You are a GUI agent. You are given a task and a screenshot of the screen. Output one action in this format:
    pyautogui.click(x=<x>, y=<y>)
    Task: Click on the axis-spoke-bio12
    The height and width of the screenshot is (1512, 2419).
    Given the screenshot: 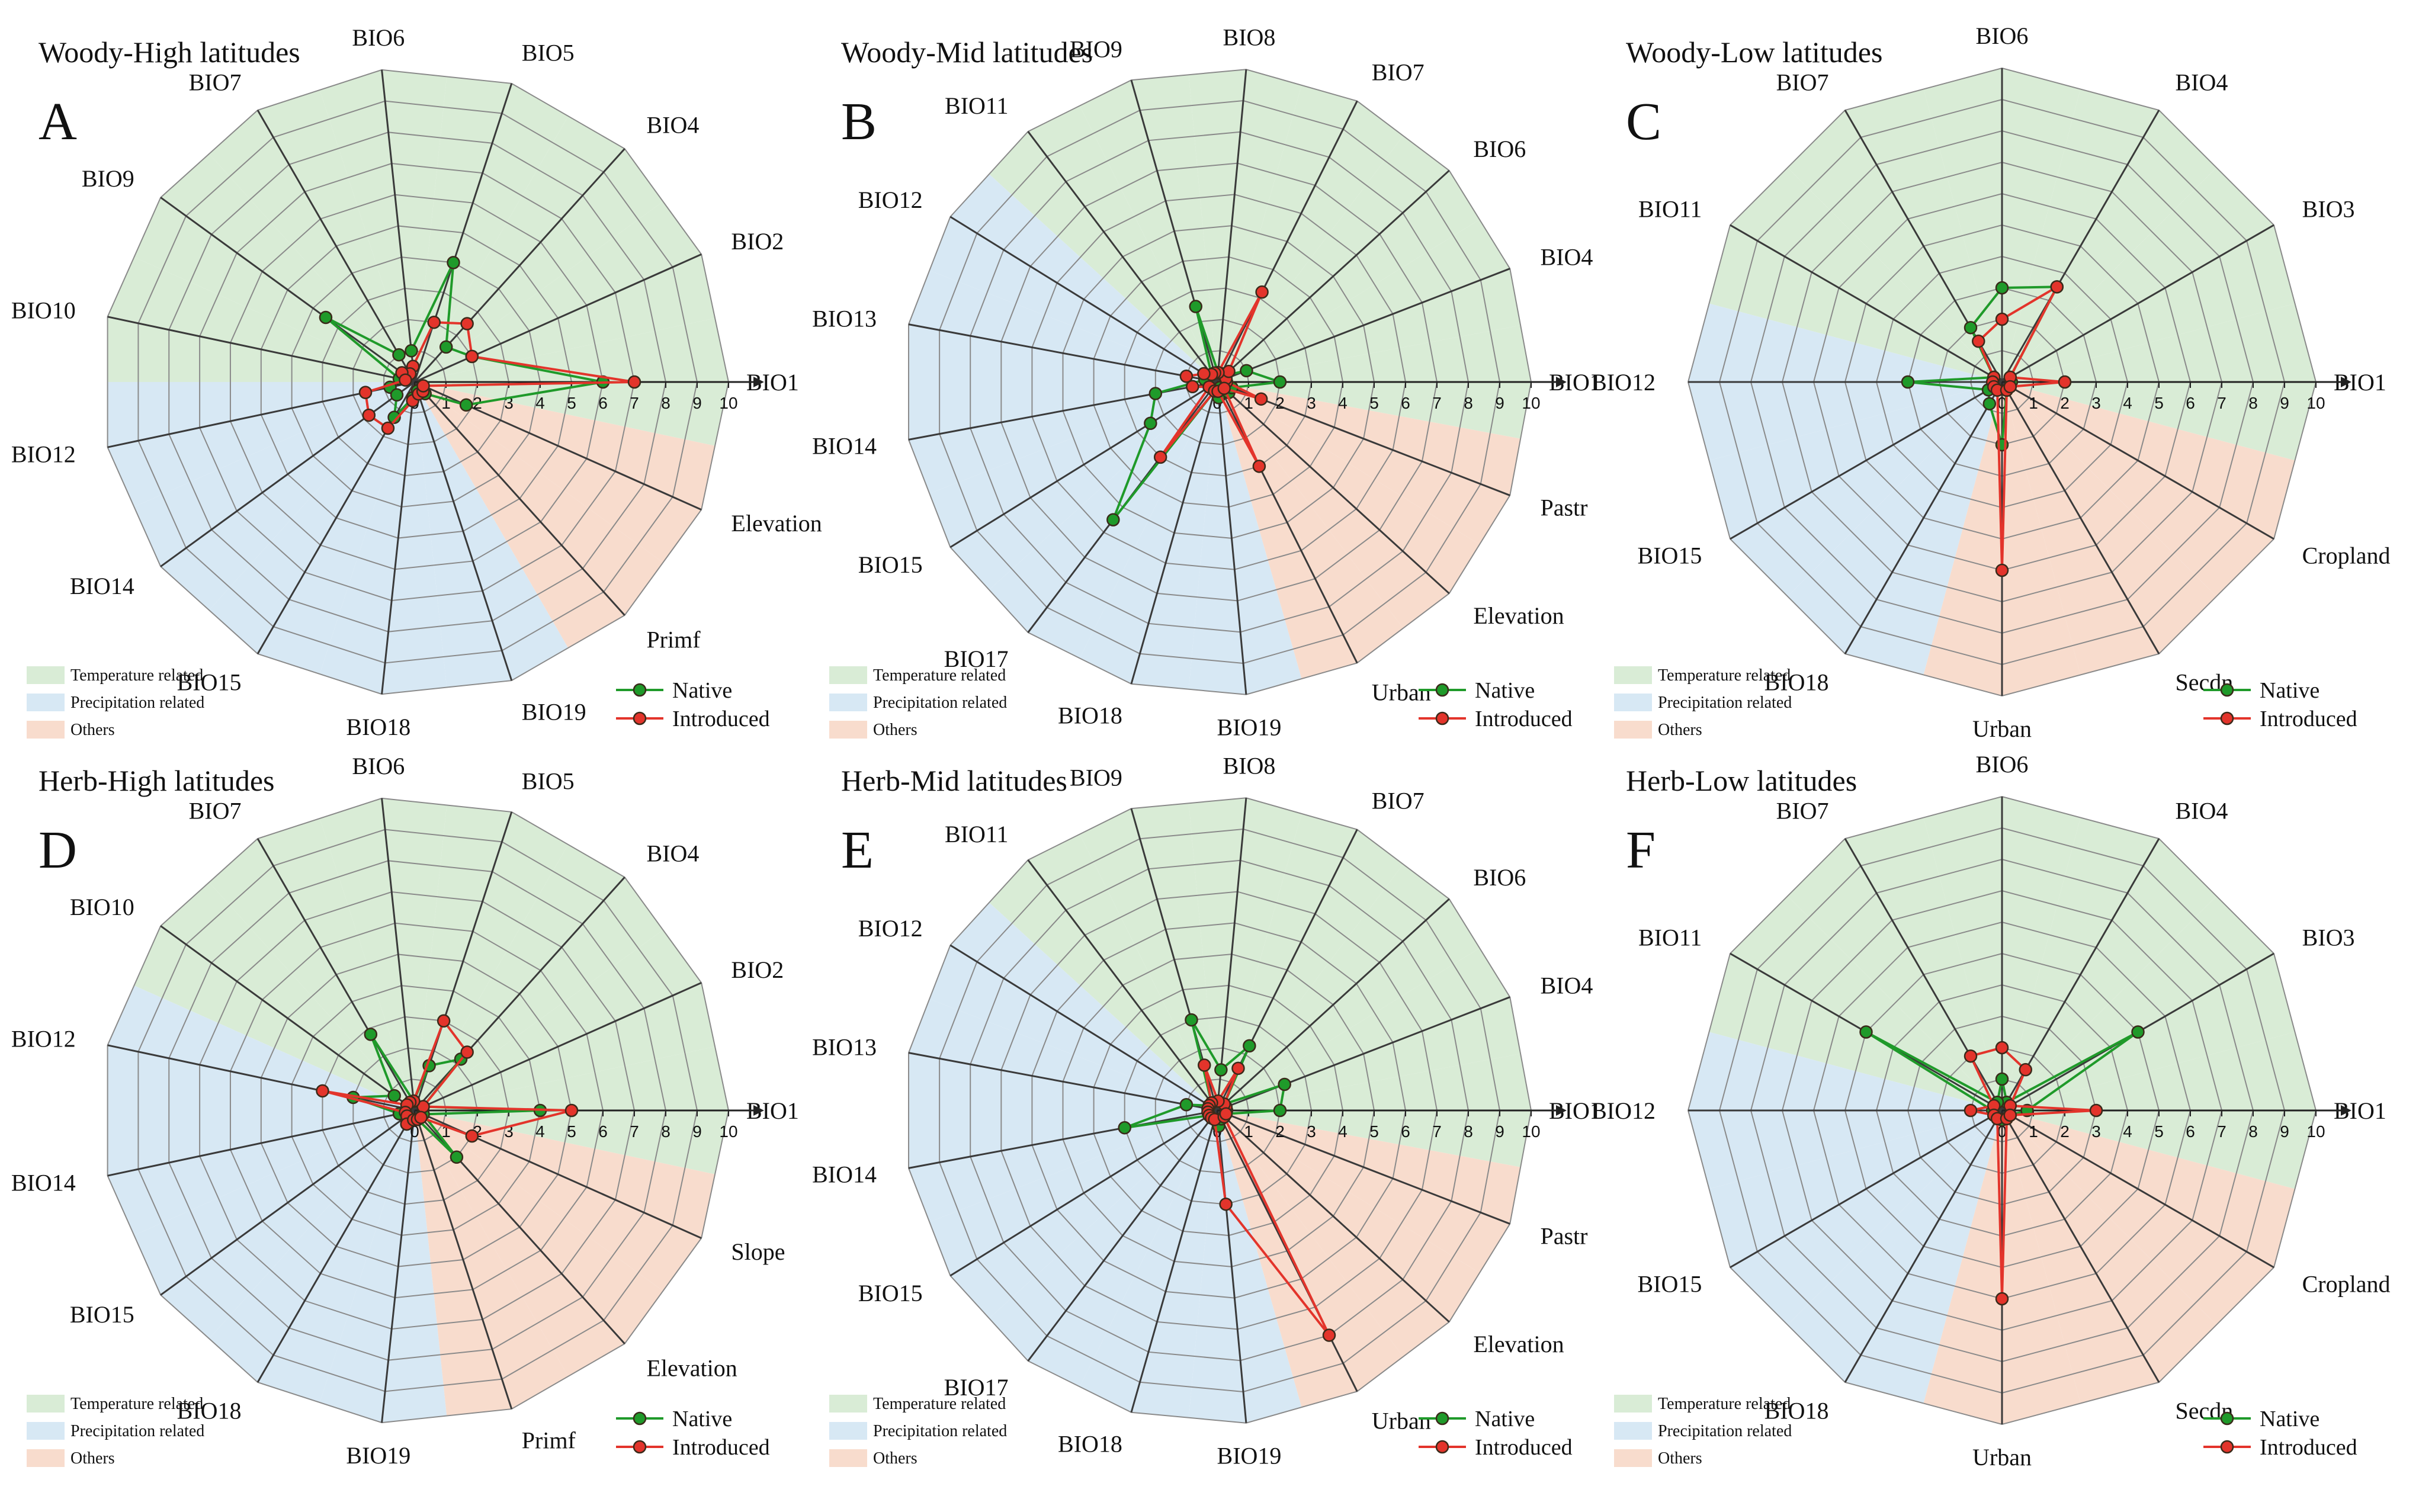 What is the action you would take?
    pyautogui.click(x=261, y=1078)
    